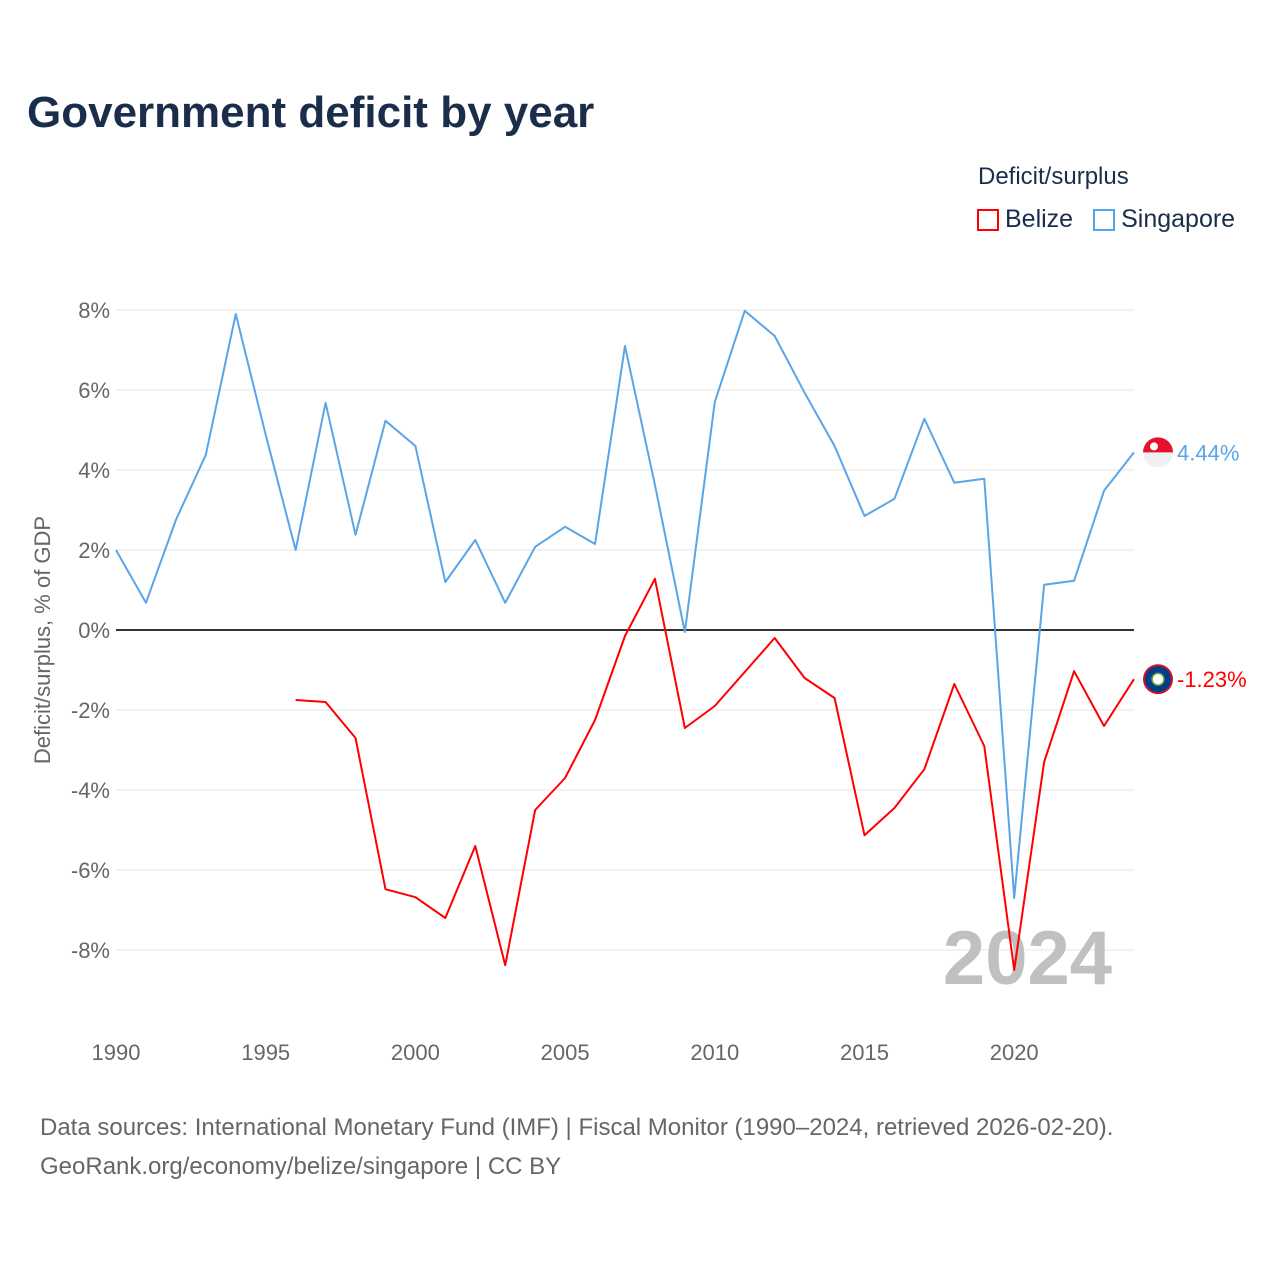 The height and width of the screenshot is (1280, 1280). I want to click on chart-title: Government deficit by year, so click(311, 112).